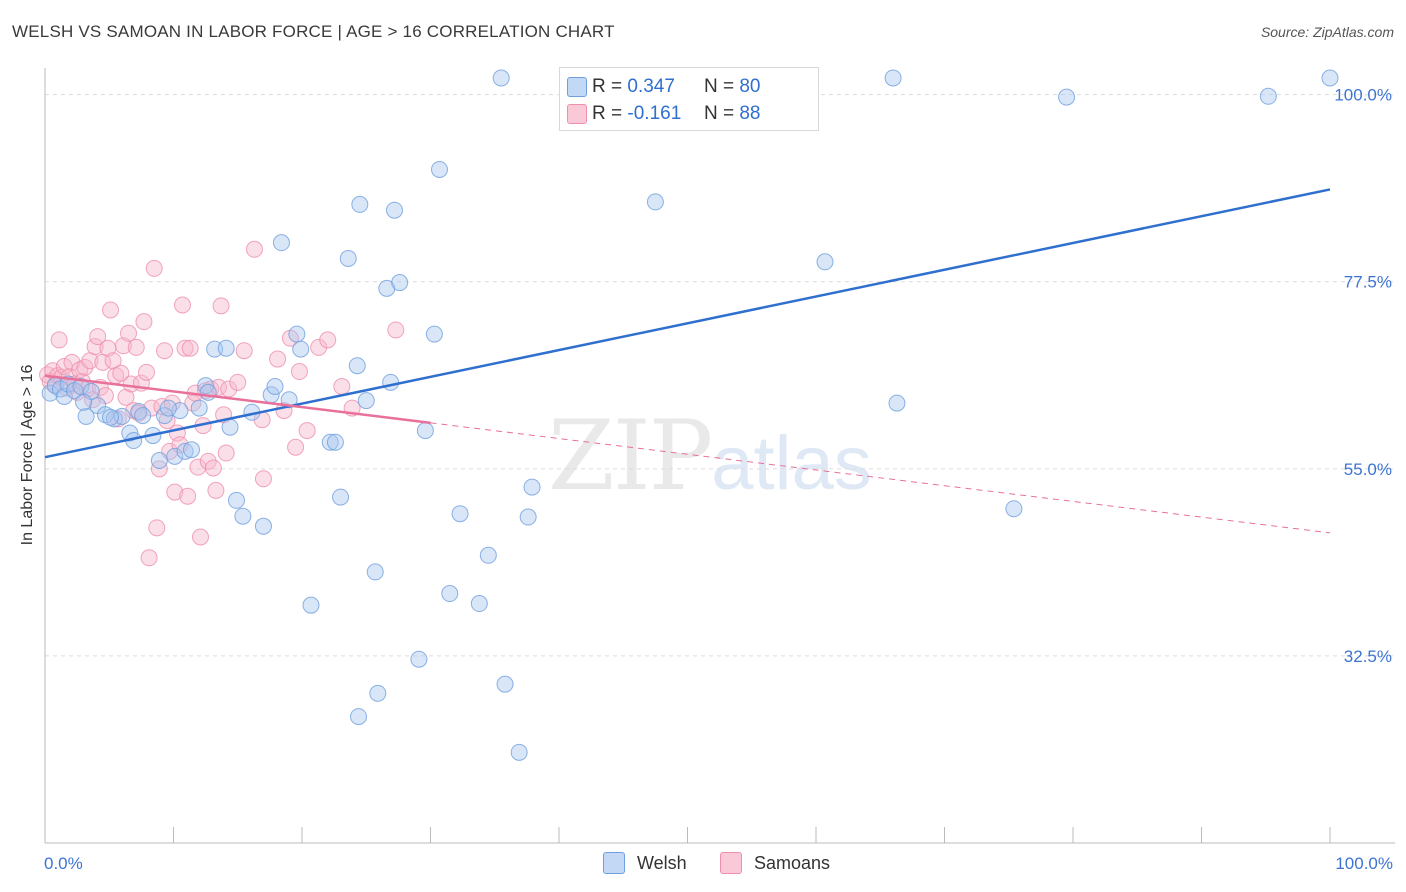  What do you see at coordinates (27, 455) in the screenshot?
I see `y-axis-label: In Labor Force | Age > 16` at bounding box center [27, 455].